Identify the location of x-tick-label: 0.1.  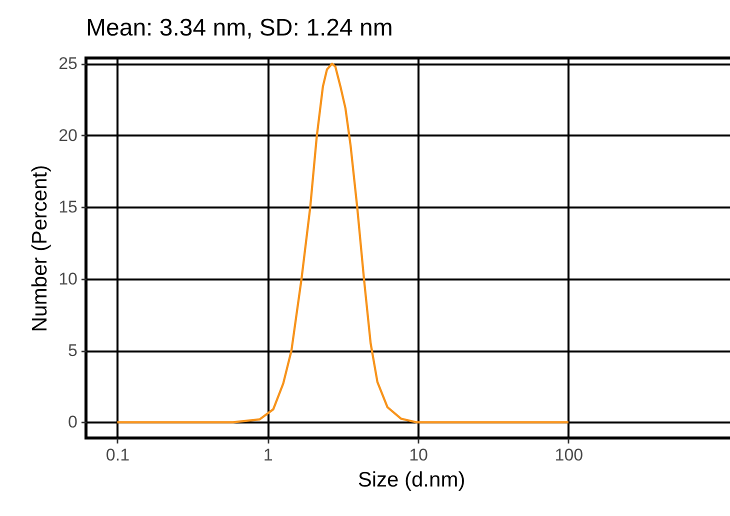
(118, 455).